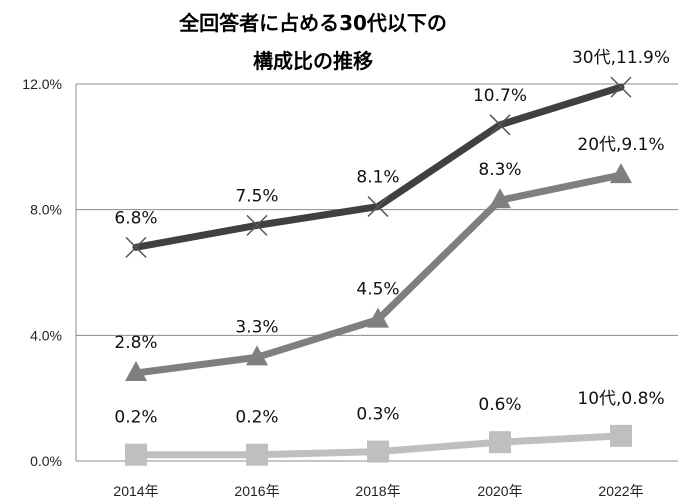  What do you see at coordinates (256, 196) in the screenshot?
I see `data-label: 7.5%` at bounding box center [256, 196].